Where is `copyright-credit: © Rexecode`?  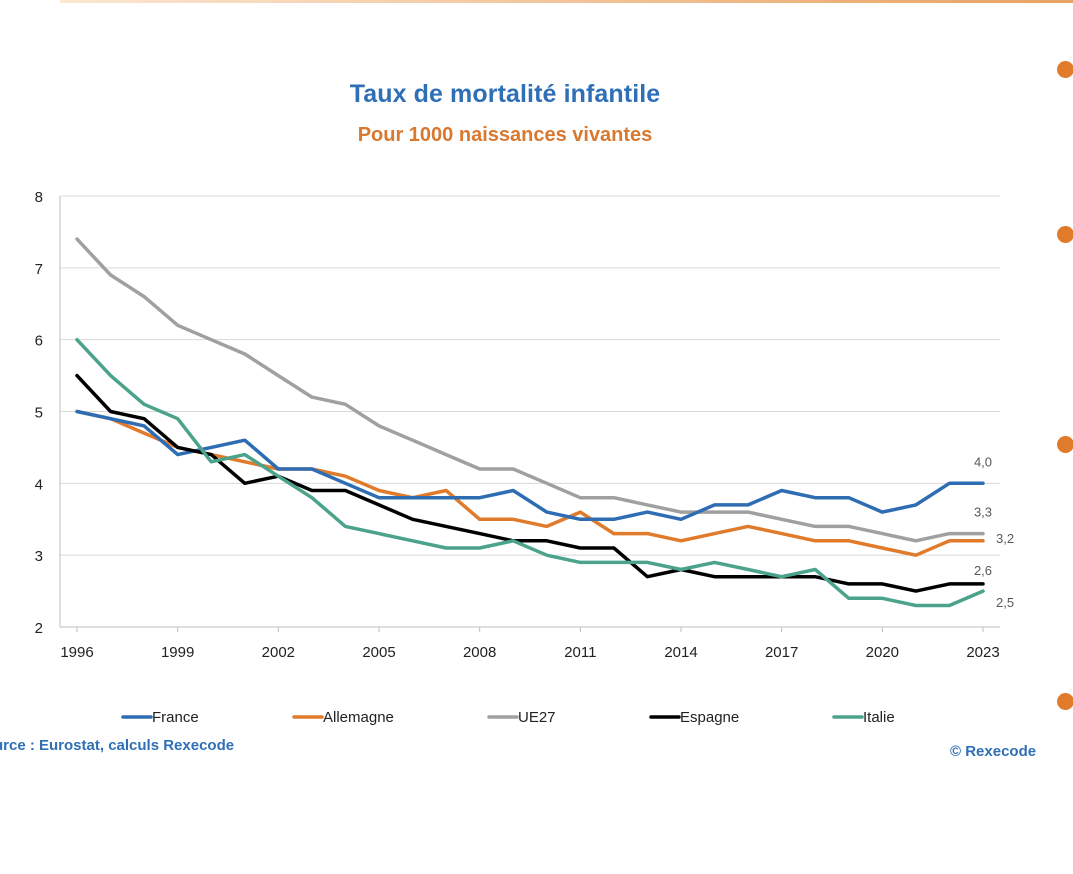
copyright-credit: © Rexecode is located at coordinates (993, 751).